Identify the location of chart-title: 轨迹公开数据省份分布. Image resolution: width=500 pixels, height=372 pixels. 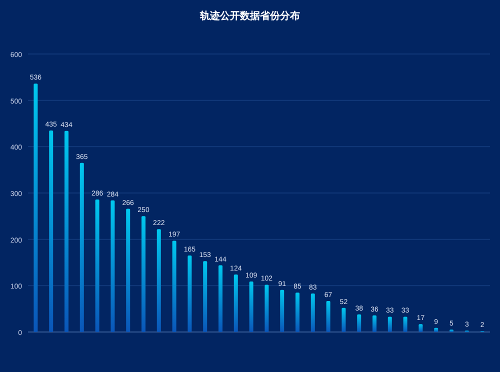
(249, 16).